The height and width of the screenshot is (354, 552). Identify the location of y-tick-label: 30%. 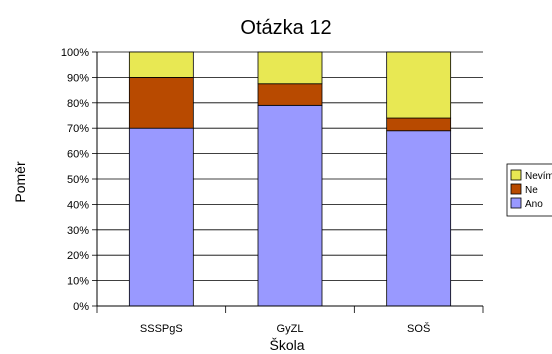
(78, 231).